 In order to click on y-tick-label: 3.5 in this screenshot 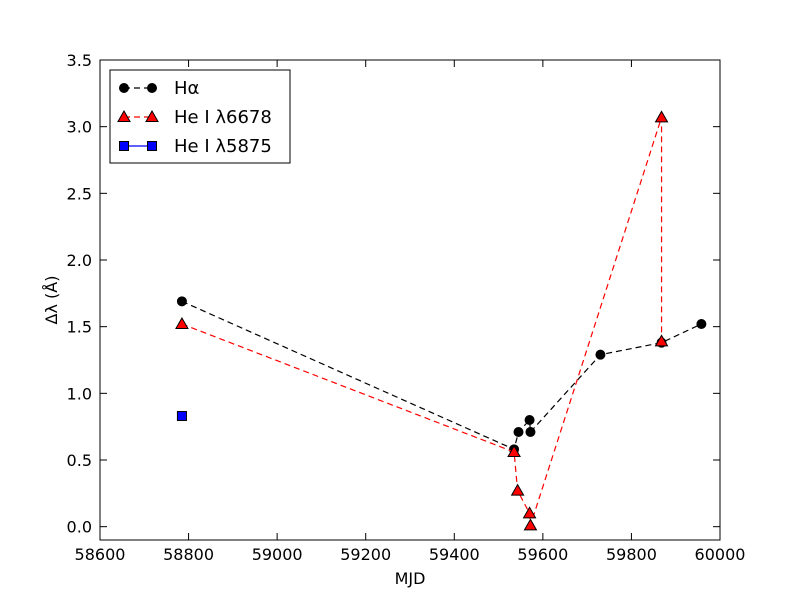, I will do `click(79, 60)`.